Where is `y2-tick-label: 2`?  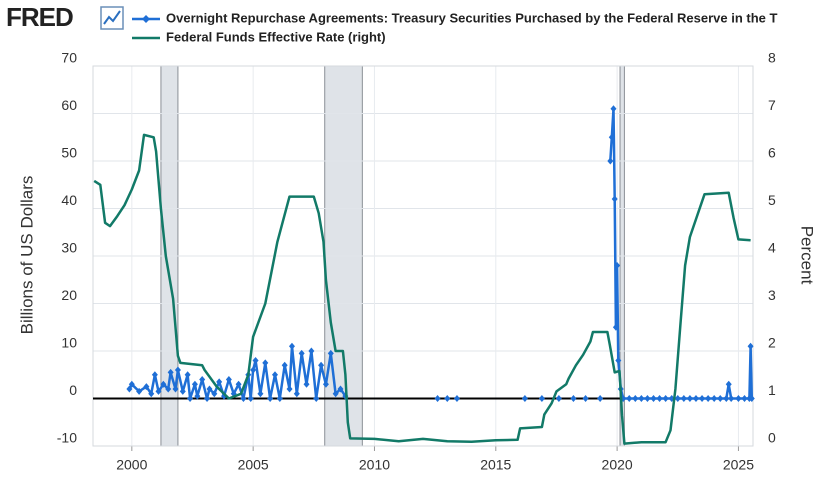 y2-tick-label: 2 is located at coordinates (772, 343).